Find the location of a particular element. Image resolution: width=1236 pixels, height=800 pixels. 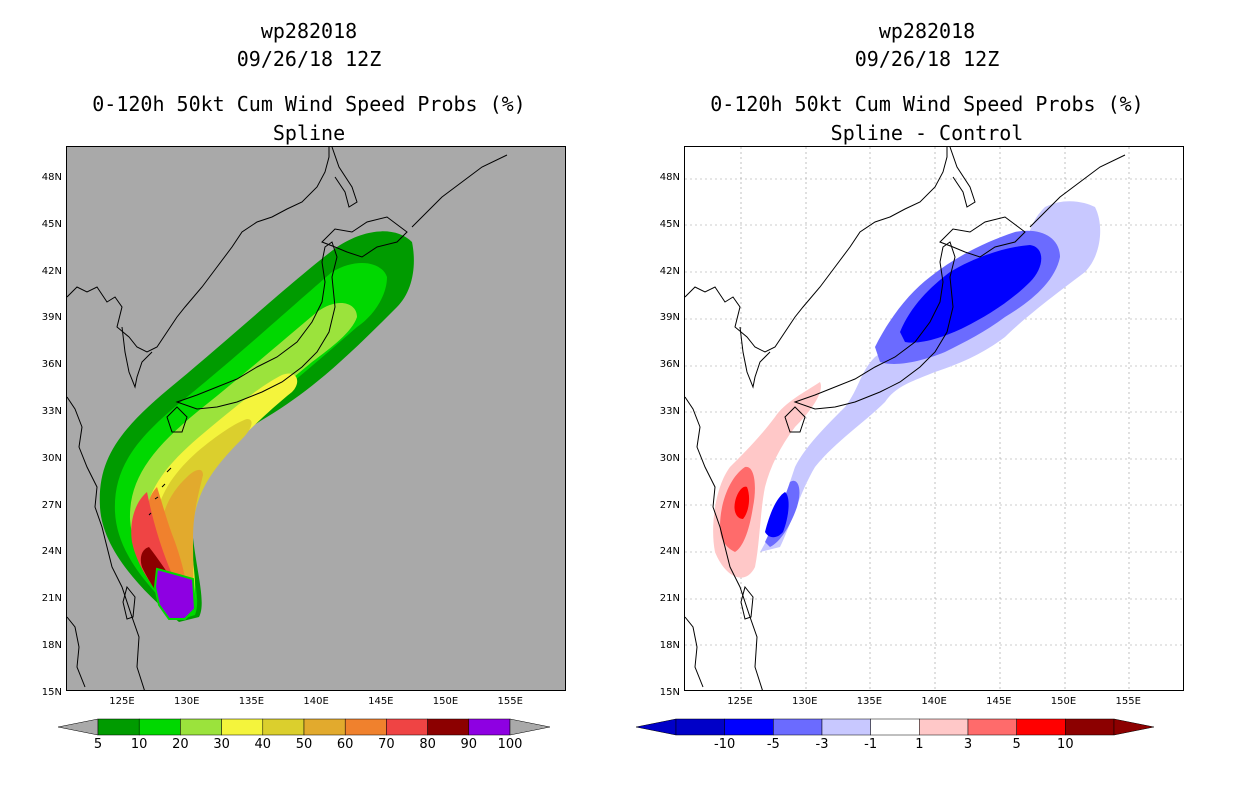

lon-label: 145E is located at coordinates (999, 701).